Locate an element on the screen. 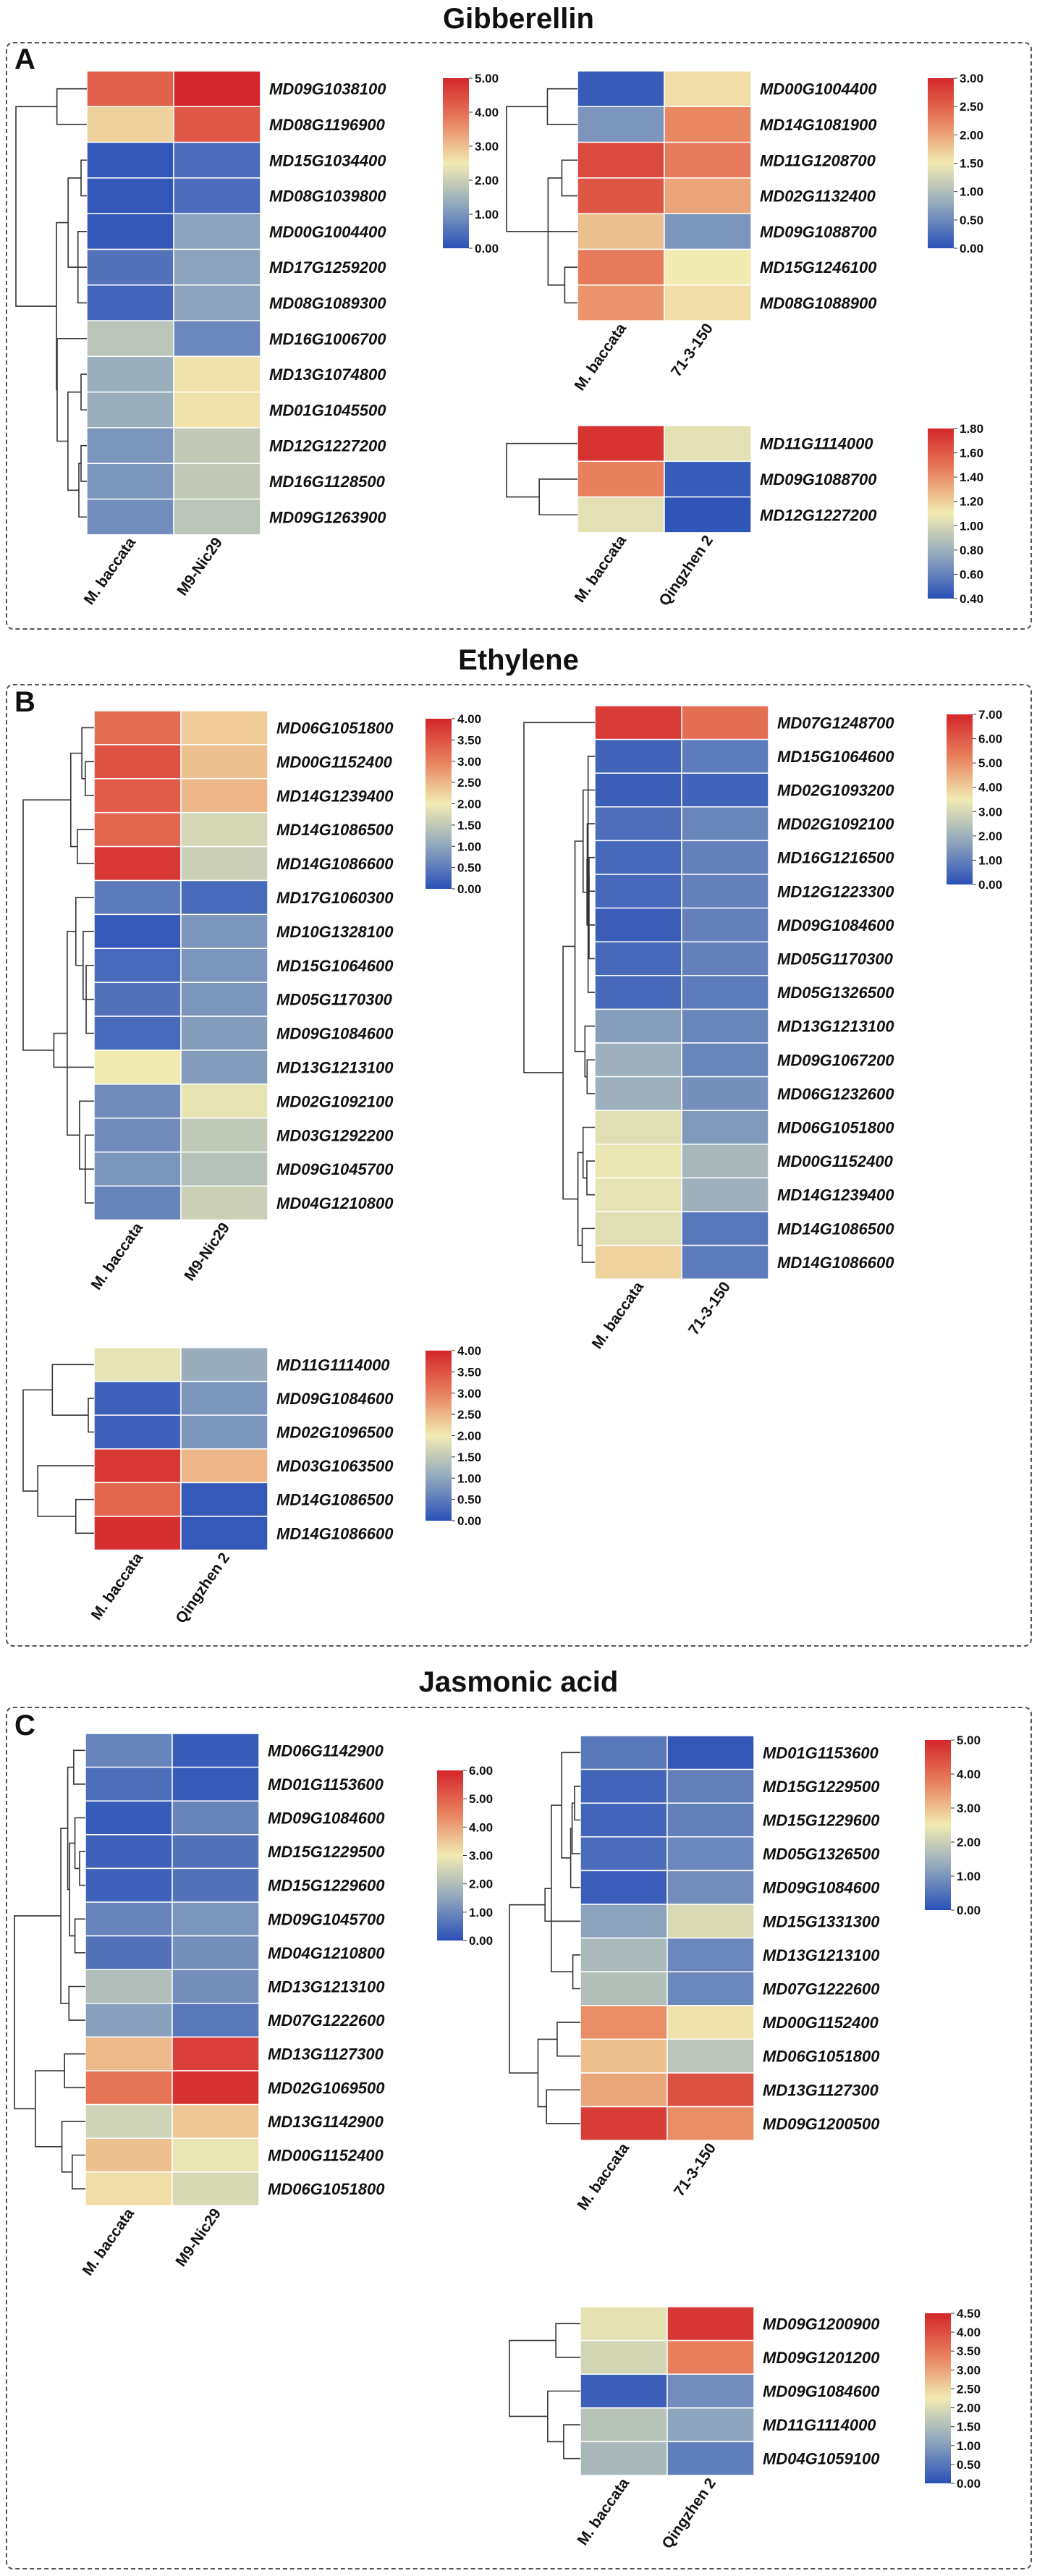 The width and height of the screenshot is (1037, 2576). gene-label: MD14G1081900 is located at coordinates (818, 125).